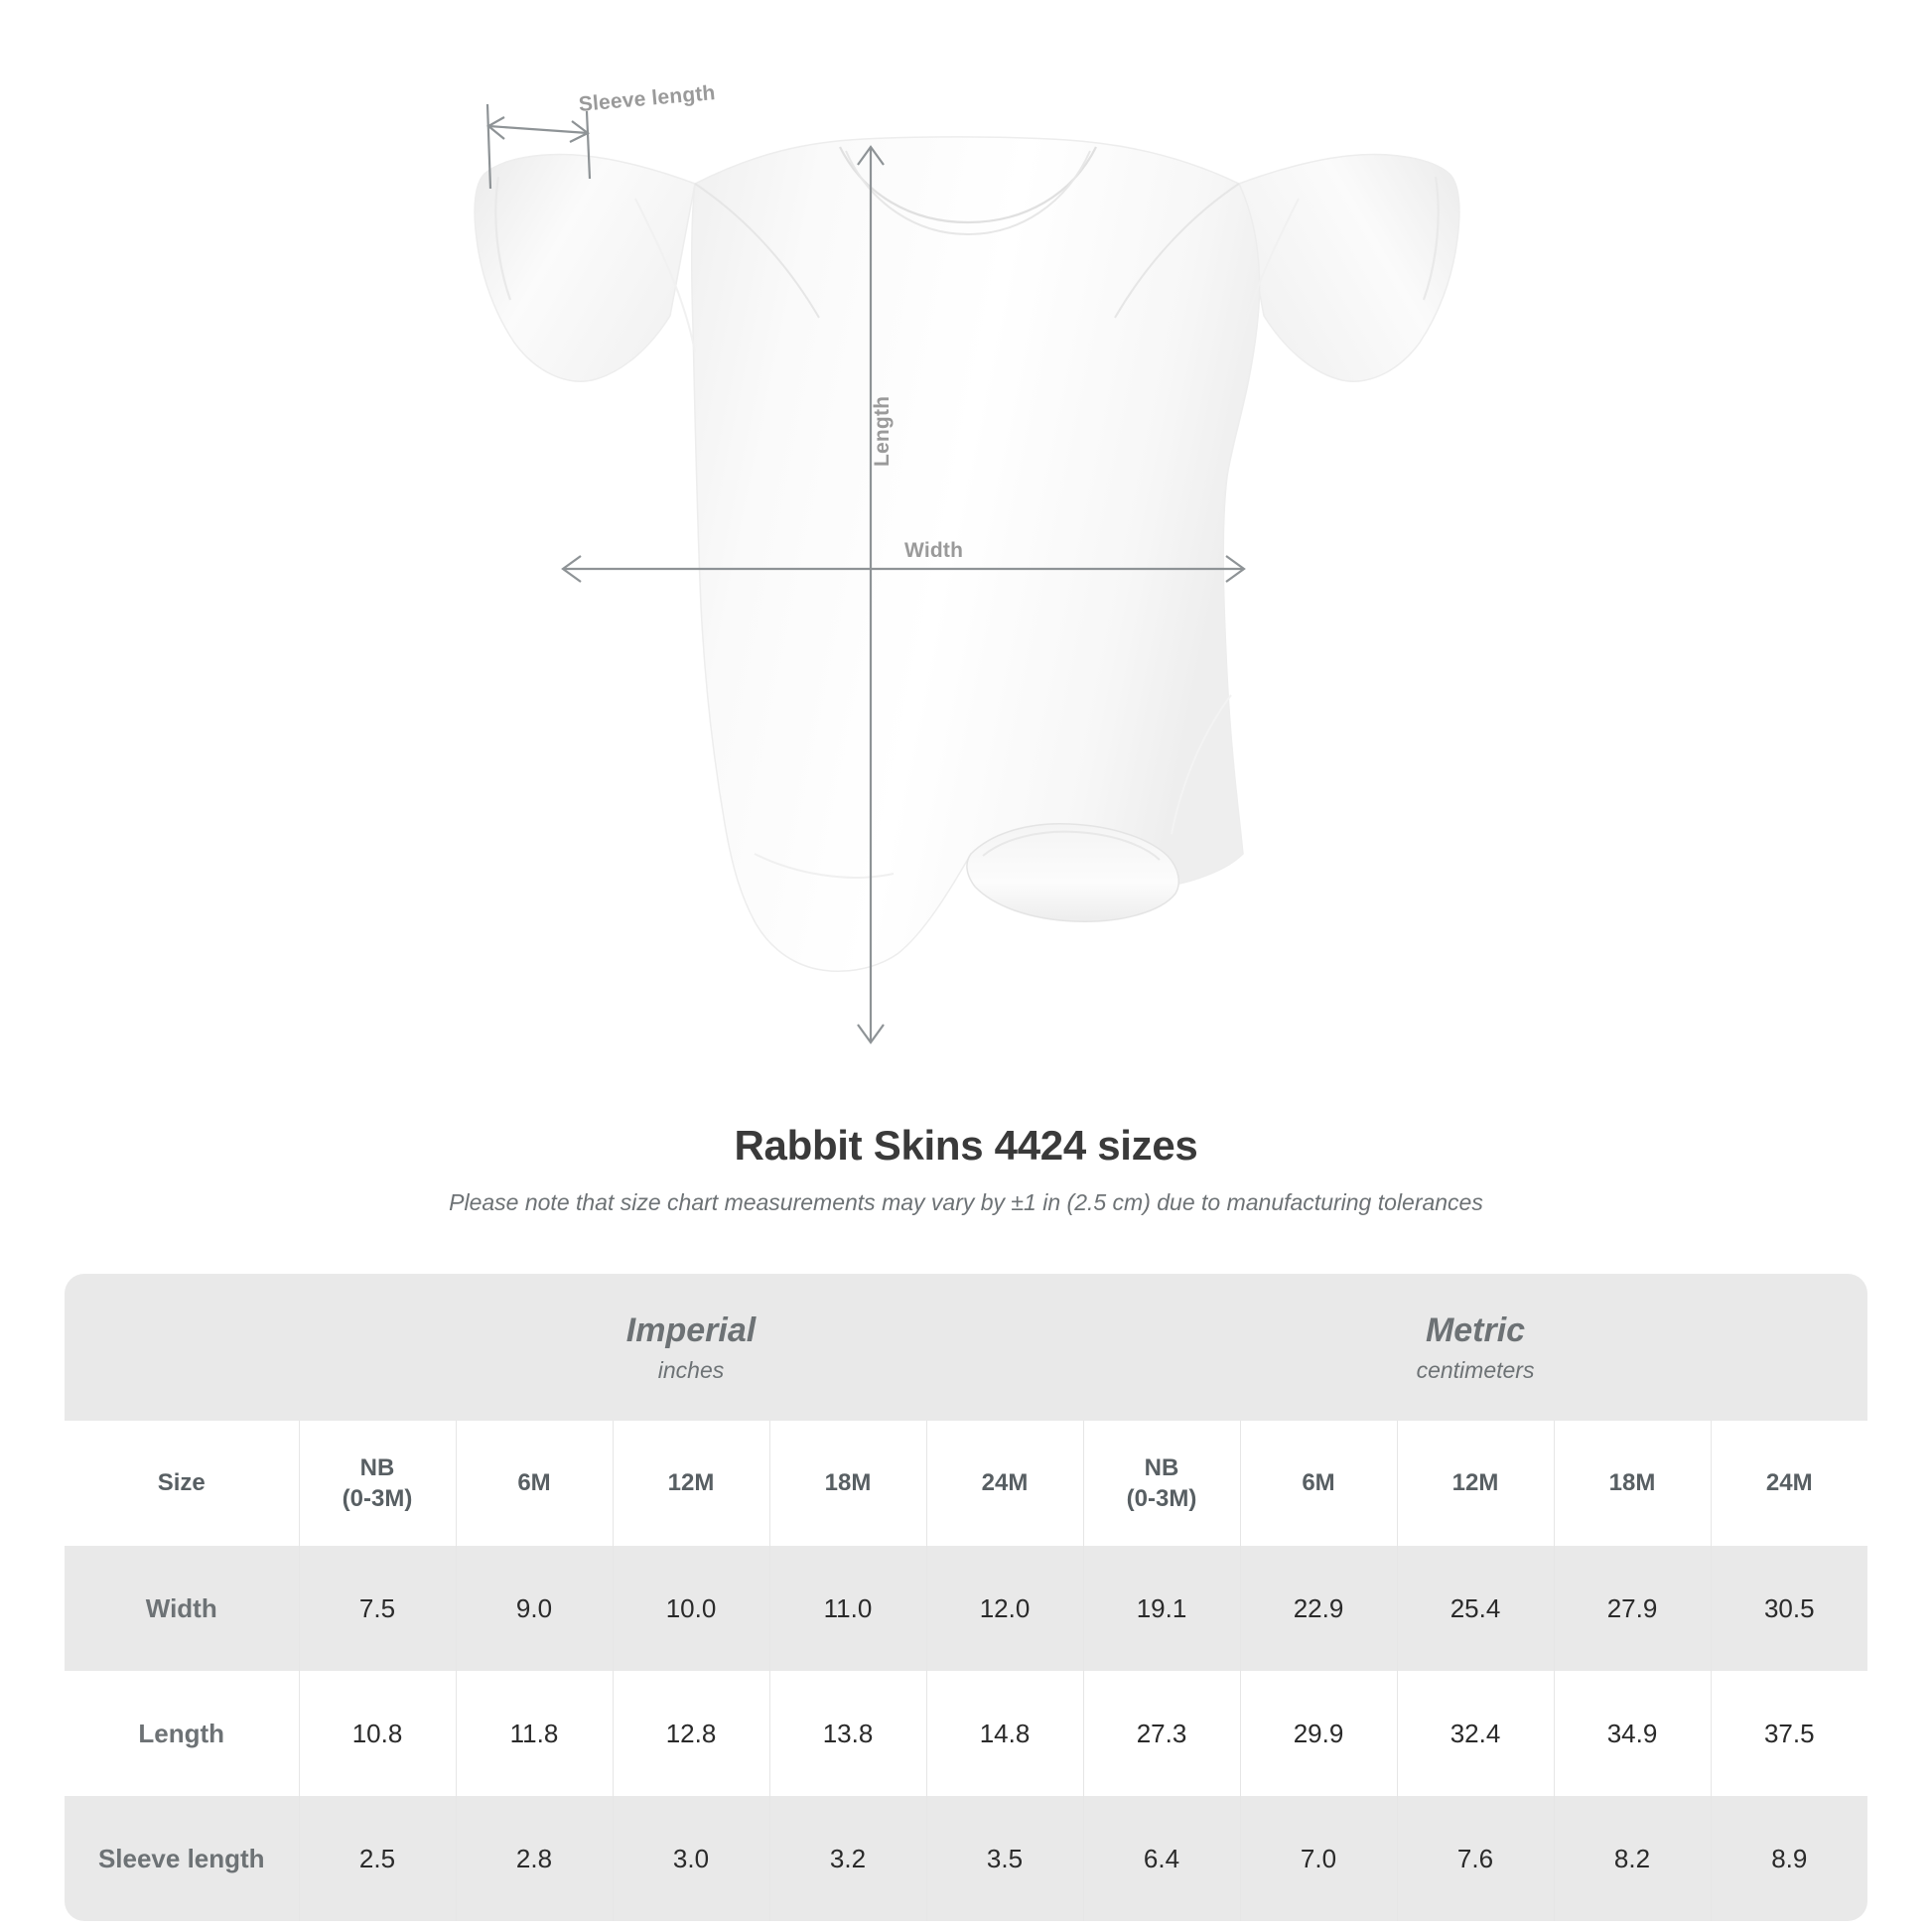 Image resolution: width=1932 pixels, height=1932 pixels. What do you see at coordinates (182, 1483) in the screenshot?
I see `header-size-label: Size` at bounding box center [182, 1483].